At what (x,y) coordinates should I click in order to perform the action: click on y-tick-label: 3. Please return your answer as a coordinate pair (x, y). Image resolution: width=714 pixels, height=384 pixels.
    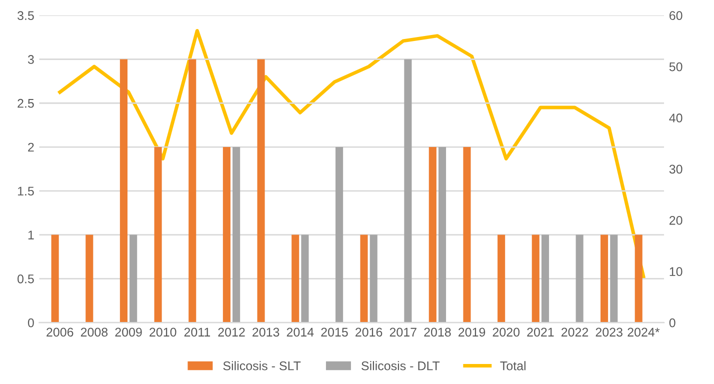
    Looking at the image, I should click on (31, 59).